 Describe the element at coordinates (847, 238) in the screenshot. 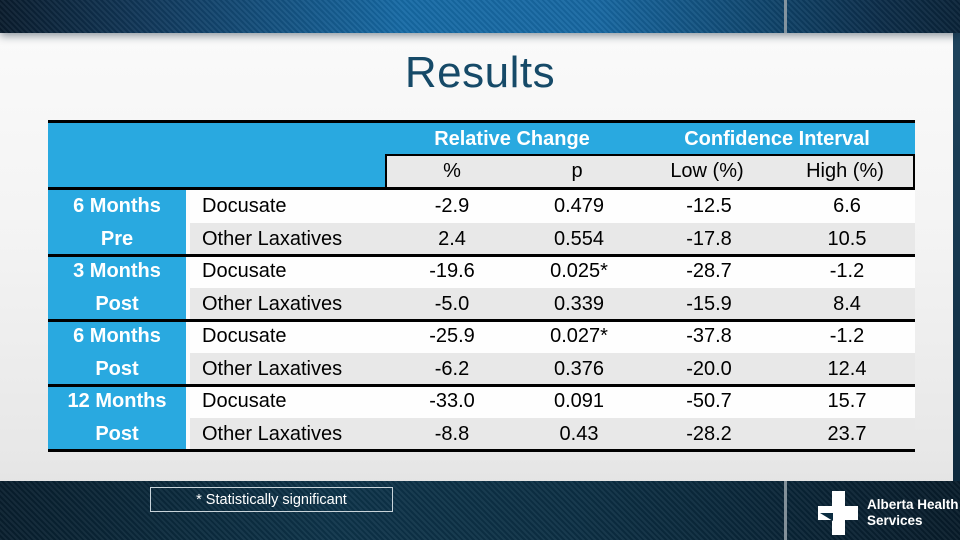

I see `high-cell: 10.5` at that location.